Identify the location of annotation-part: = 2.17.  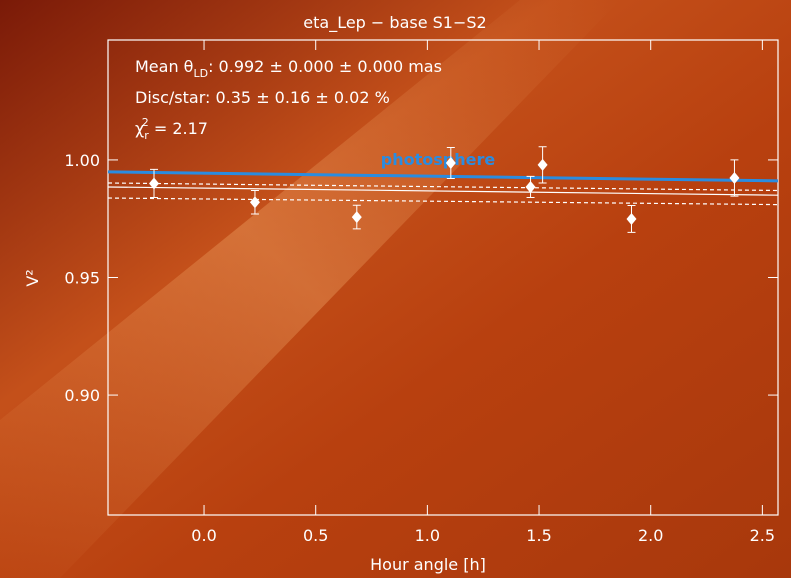
(178, 128).